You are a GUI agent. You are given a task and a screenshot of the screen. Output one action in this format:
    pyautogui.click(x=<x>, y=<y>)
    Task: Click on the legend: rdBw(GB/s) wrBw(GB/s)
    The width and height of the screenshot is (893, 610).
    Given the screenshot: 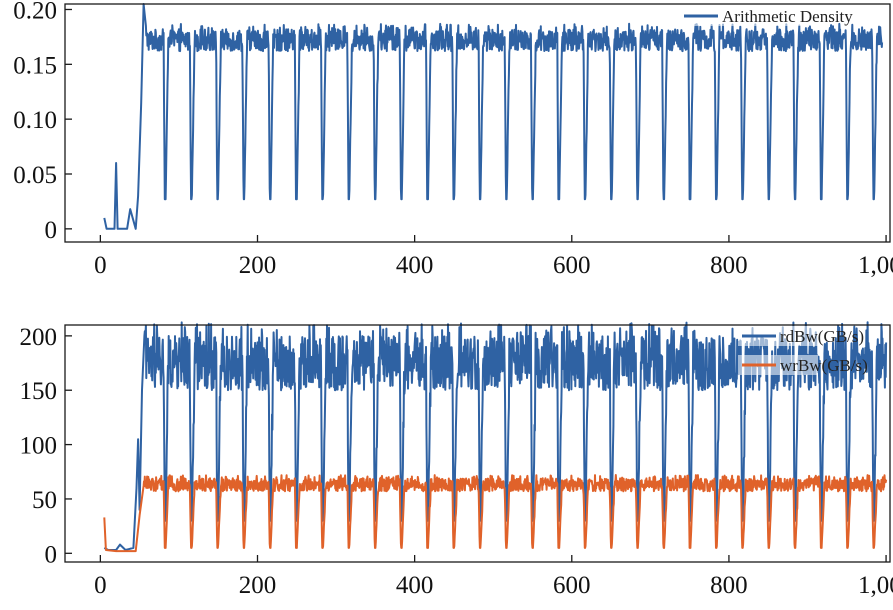 What is the action you would take?
    pyautogui.click(x=803, y=350)
    